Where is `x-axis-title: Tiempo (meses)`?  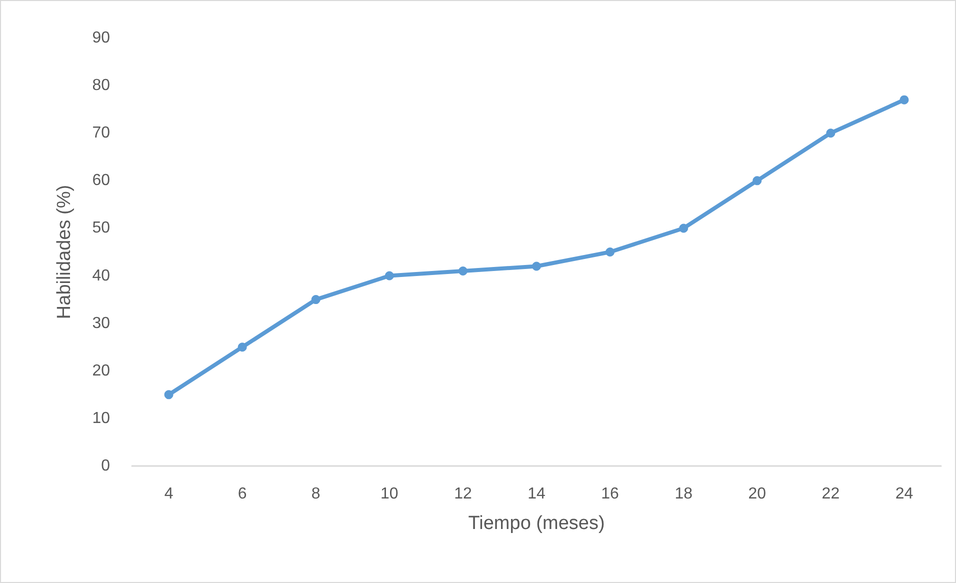 x-axis-title: Tiempo (meses) is located at coordinates (536, 523).